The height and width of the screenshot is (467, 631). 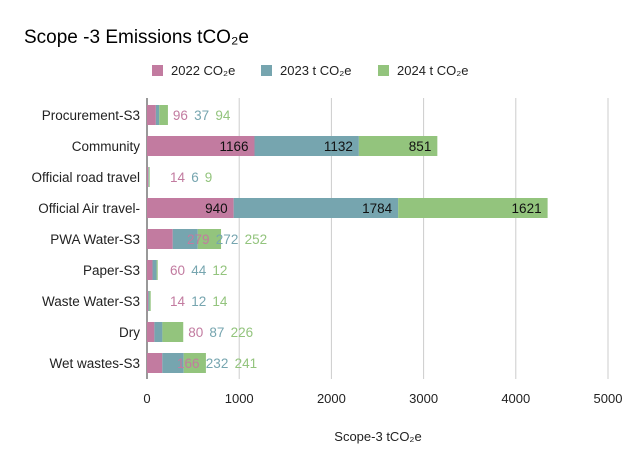 What do you see at coordinates (420, 146) in the screenshot?
I see `data-label: 851` at bounding box center [420, 146].